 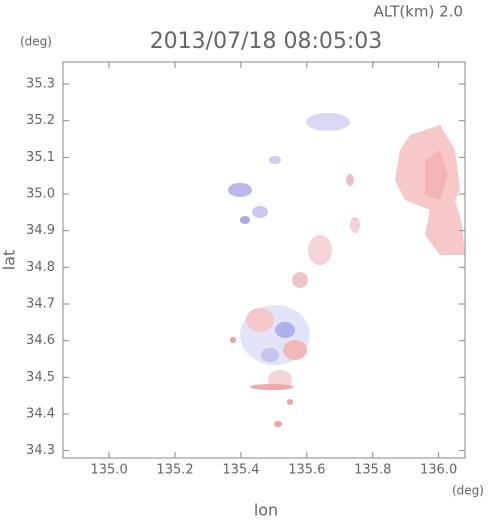 I want to click on y-tick-label: 34.4, so click(x=40, y=414).